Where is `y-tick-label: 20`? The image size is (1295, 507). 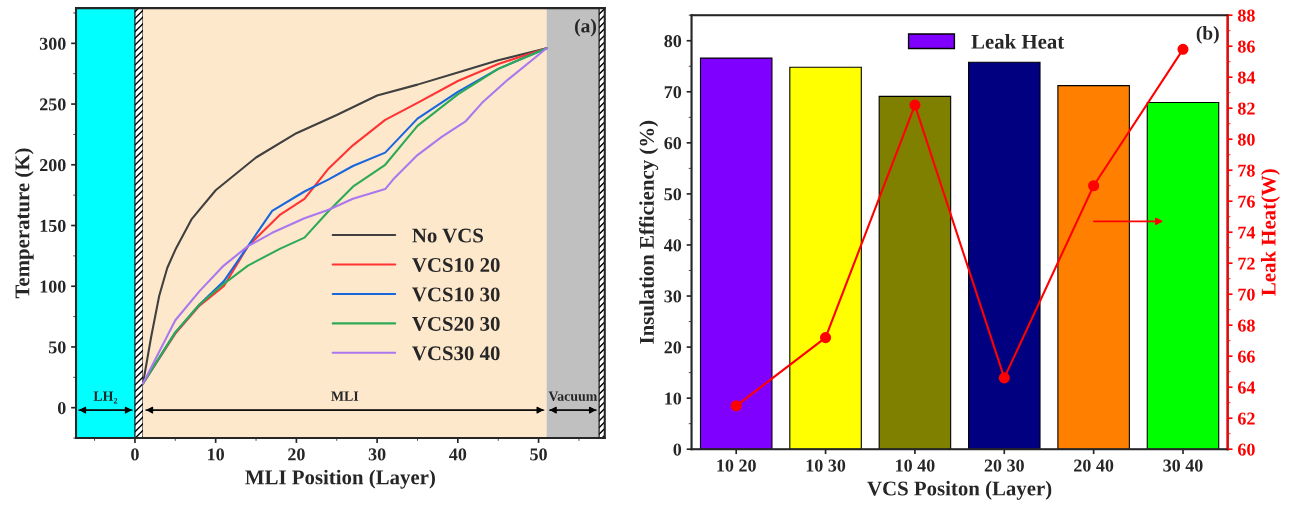
y-tick-label: 20 is located at coordinates (673, 347).